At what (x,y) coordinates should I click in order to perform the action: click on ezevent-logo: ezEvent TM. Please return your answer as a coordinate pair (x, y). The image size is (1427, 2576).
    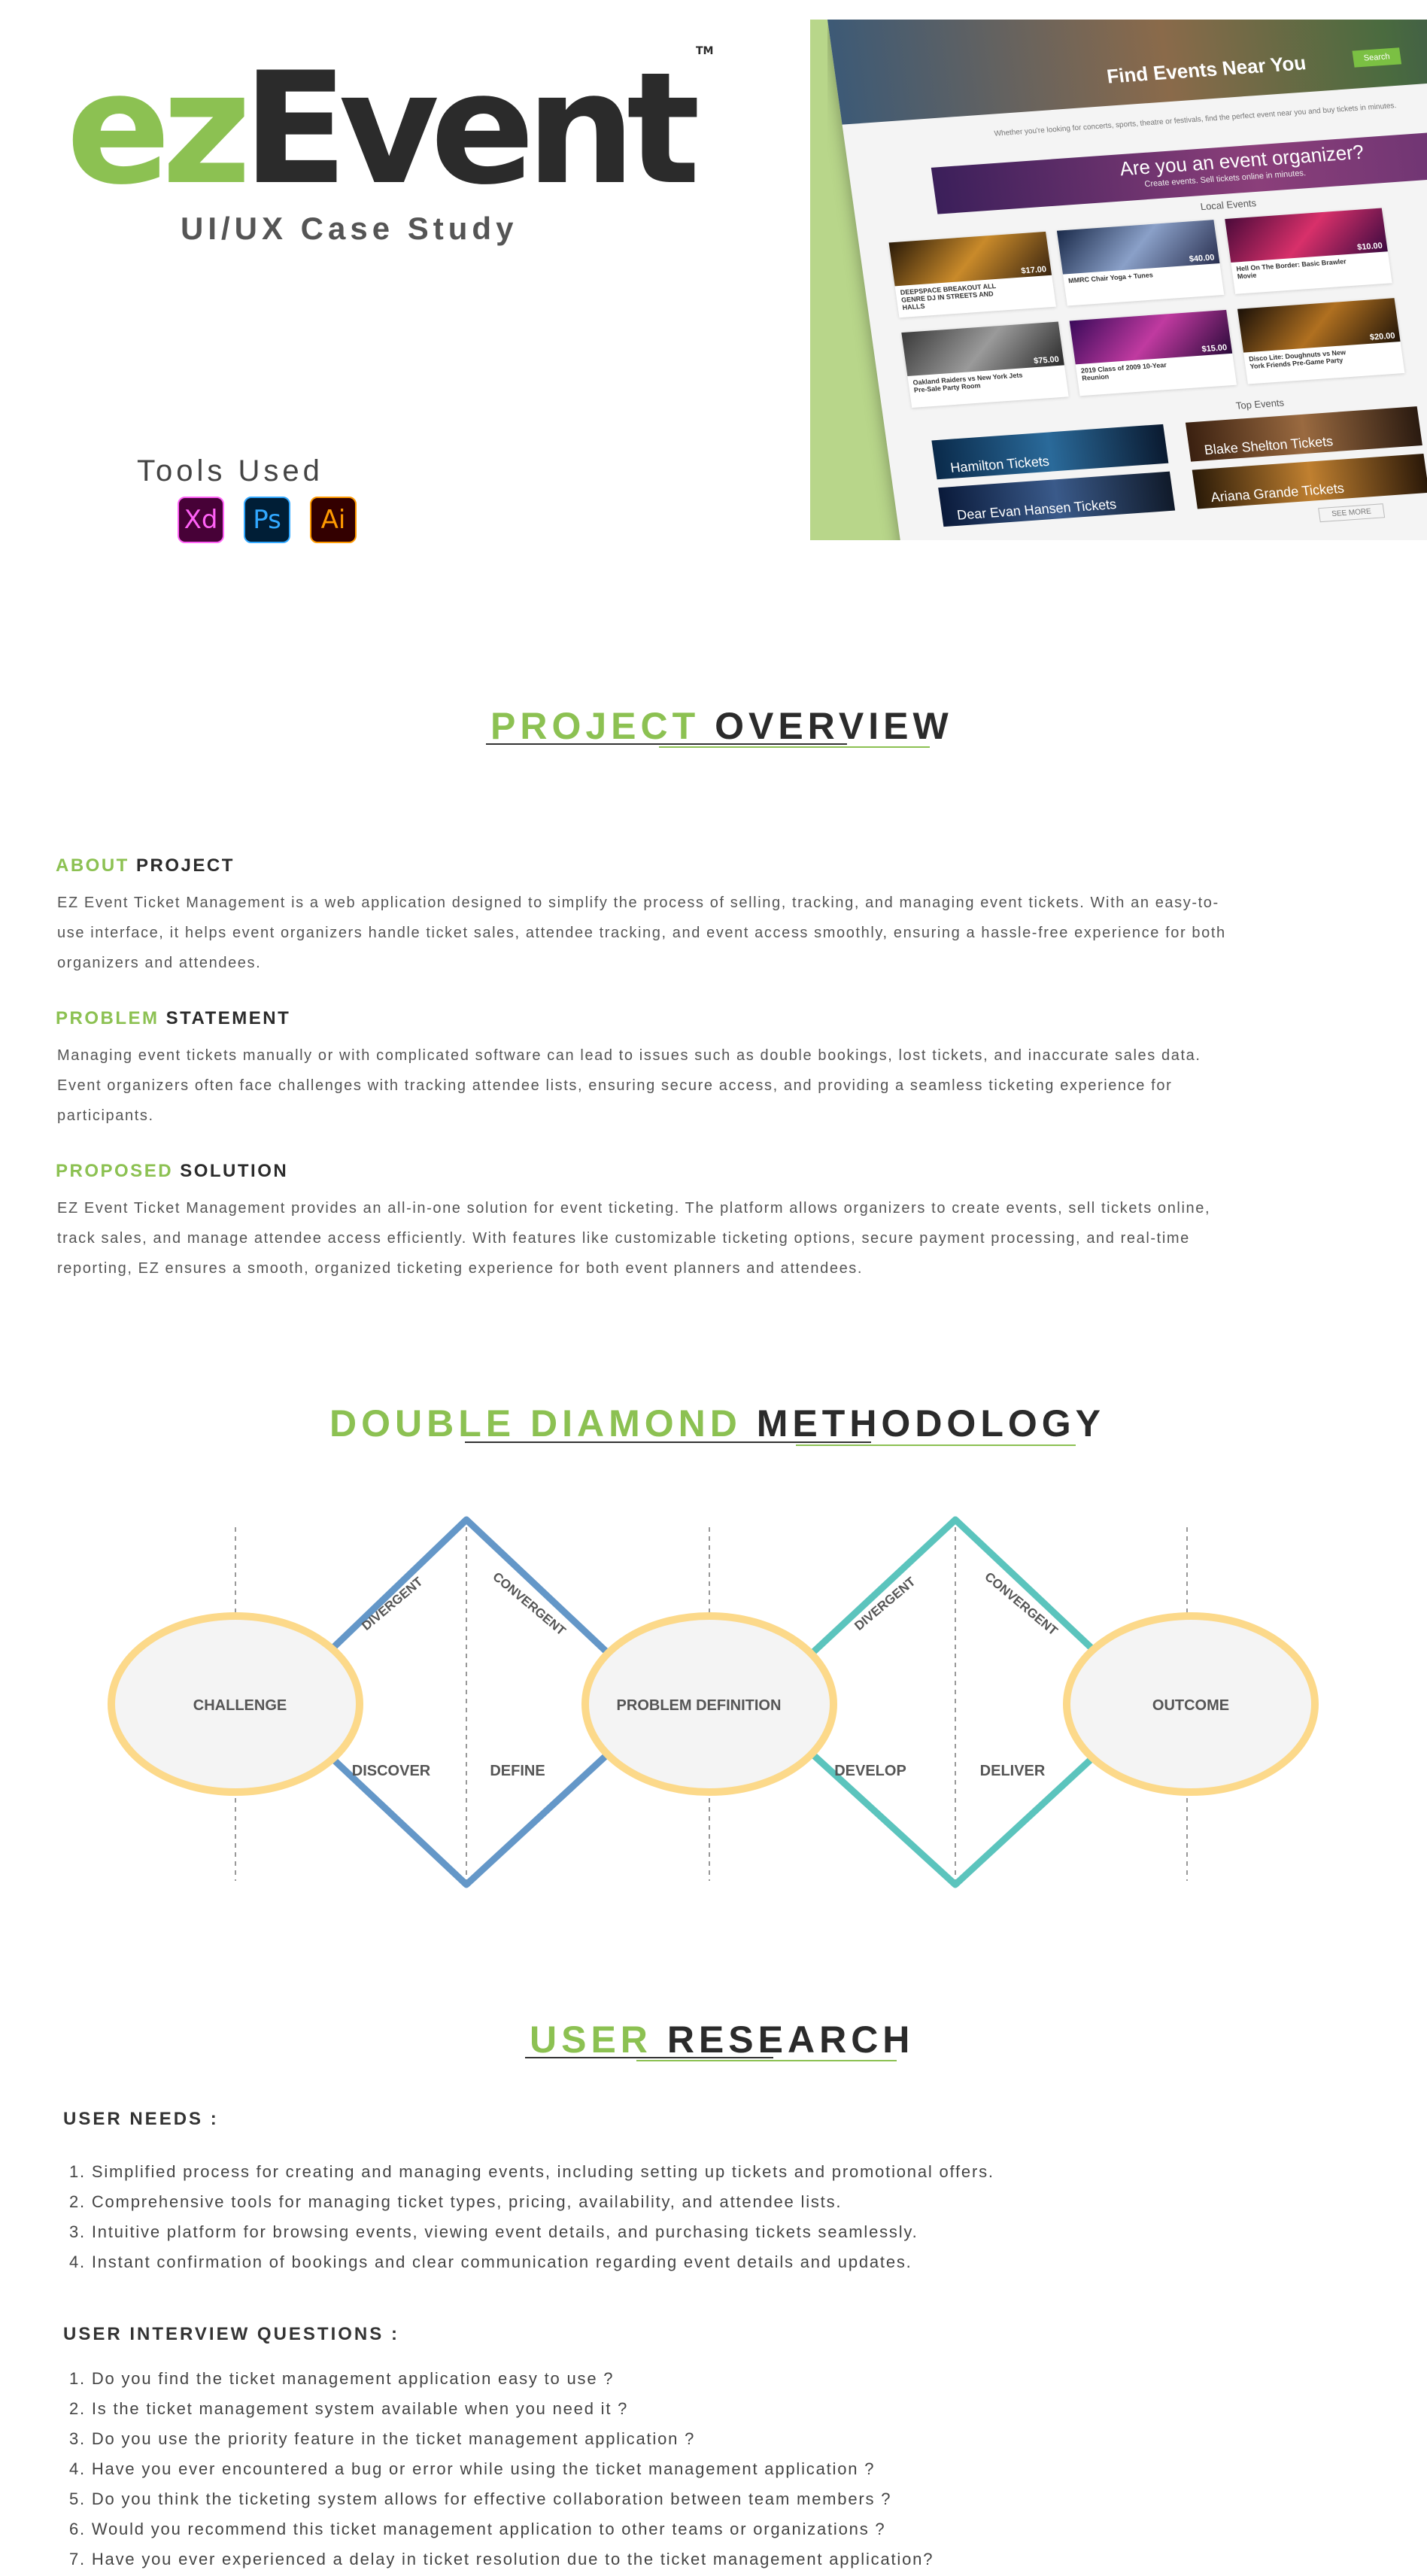
    Looking at the image, I should click on (390, 130).